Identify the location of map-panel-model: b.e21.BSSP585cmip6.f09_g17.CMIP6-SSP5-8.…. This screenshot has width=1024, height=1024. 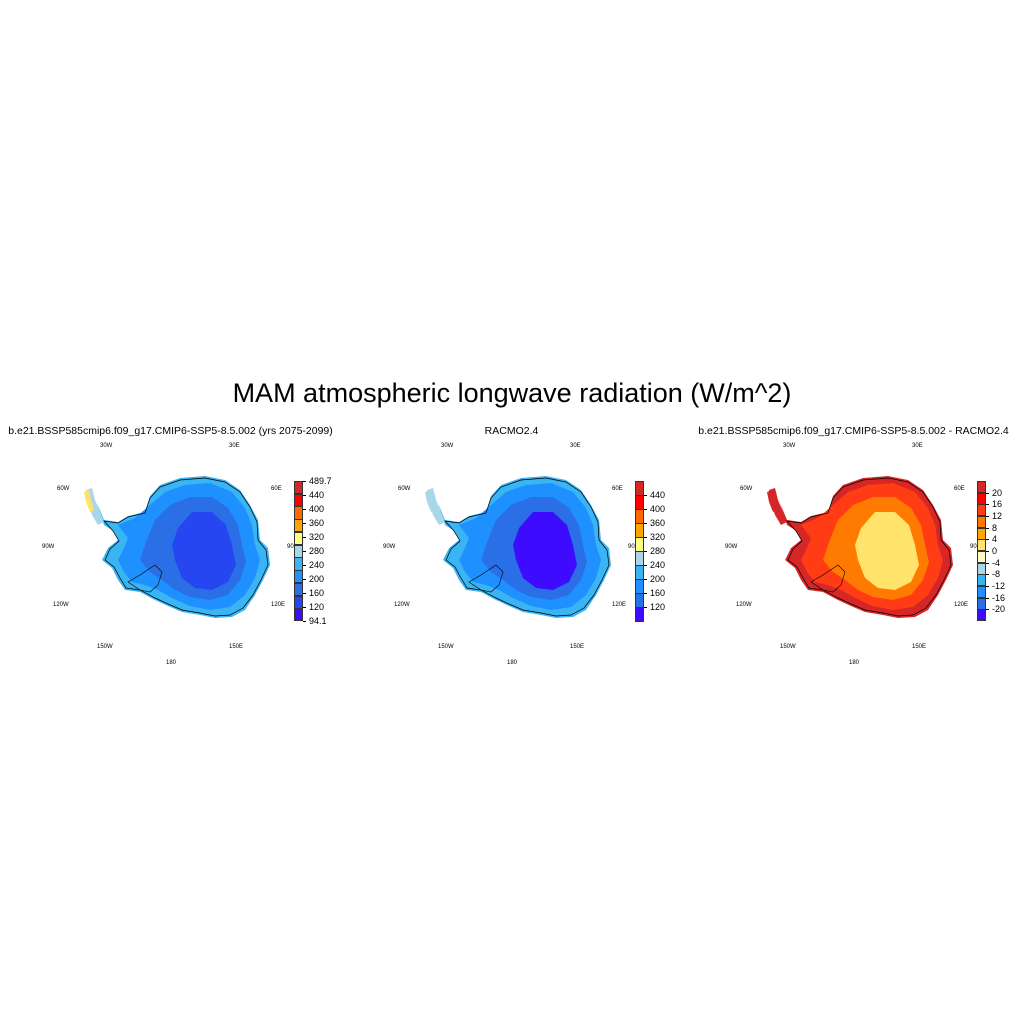
(170, 549).